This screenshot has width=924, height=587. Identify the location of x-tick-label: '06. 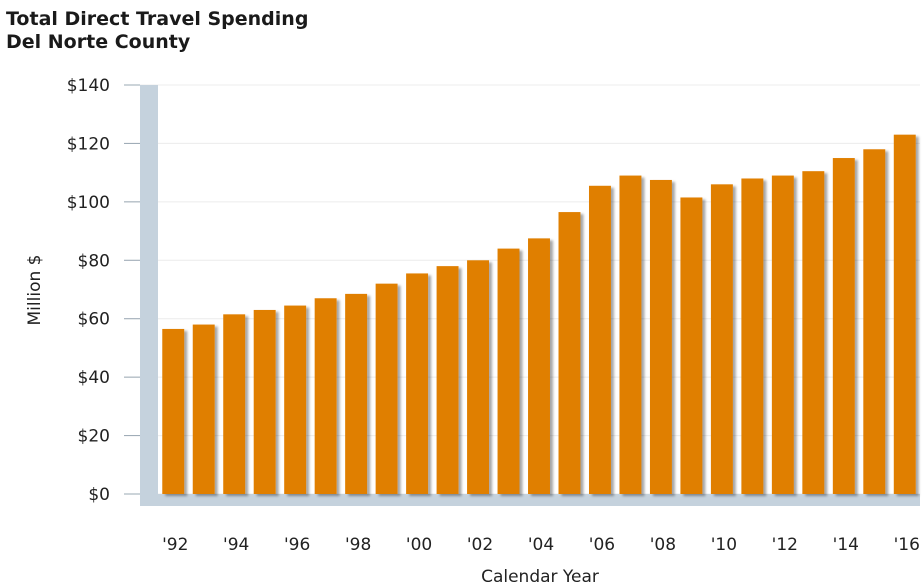
(602, 545).